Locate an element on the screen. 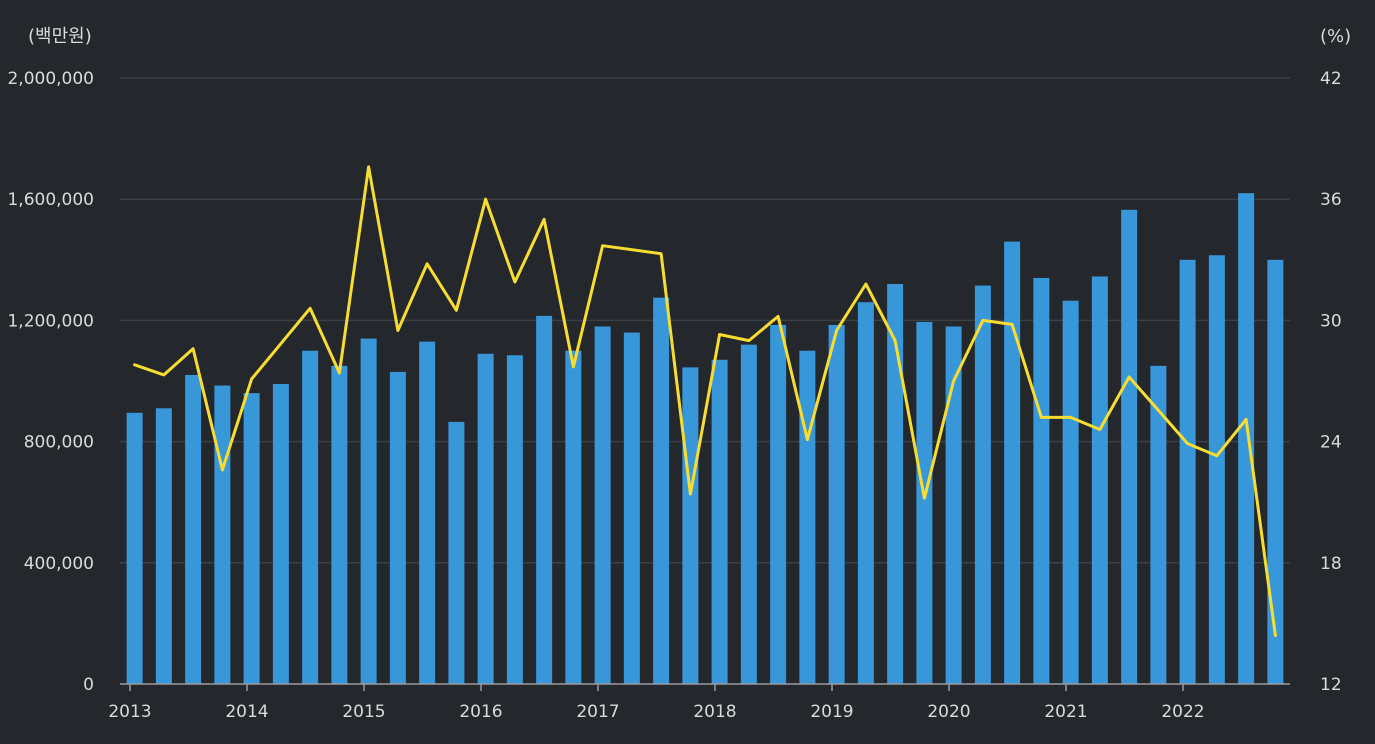  y-right-tick-label: 36 is located at coordinates (1331, 200).